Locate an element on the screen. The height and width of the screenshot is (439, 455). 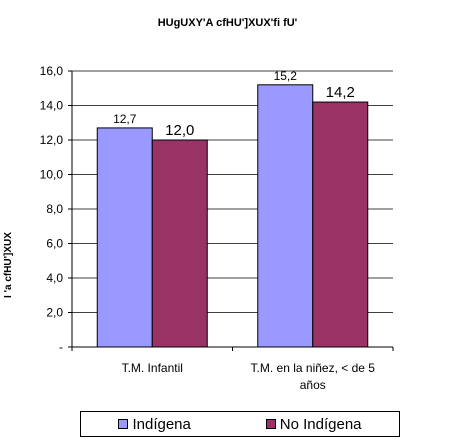
y-tick-label: 16,0 is located at coordinates (52, 71).